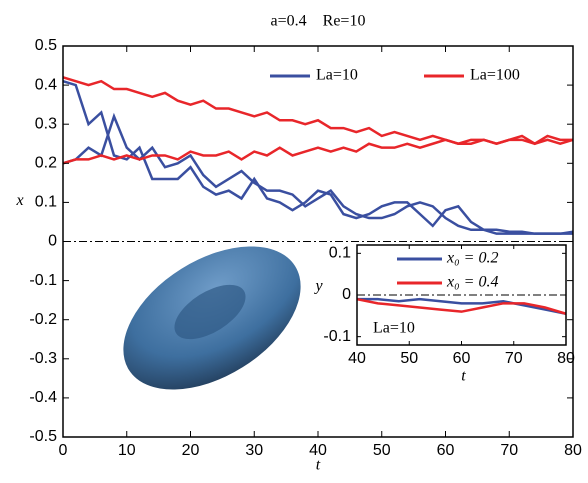 This screenshot has height=483, width=588. What do you see at coordinates (337, 75) in the screenshot?
I see `legend-label: La=10` at bounding box center [337, 75].